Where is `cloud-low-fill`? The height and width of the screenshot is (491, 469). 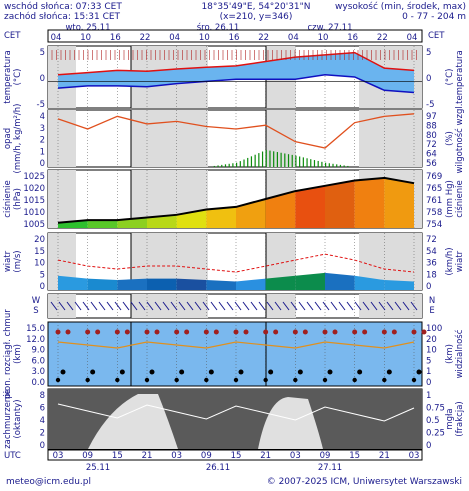 cloud-low-fill is located at coordinates (290, 423).